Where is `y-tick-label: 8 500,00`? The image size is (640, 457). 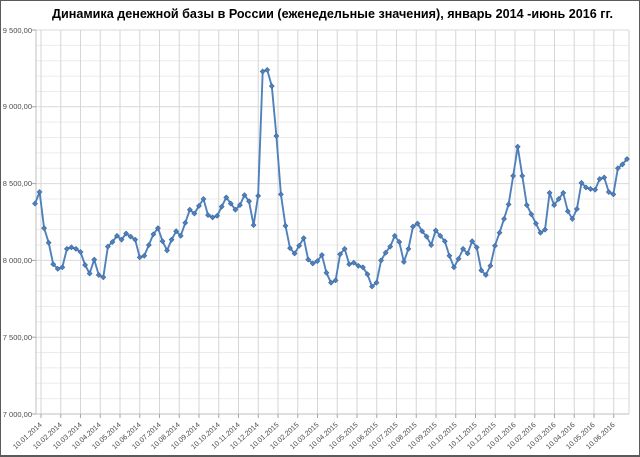 y-tick-label: 8 500,00 is located at coordinates (17, 184).